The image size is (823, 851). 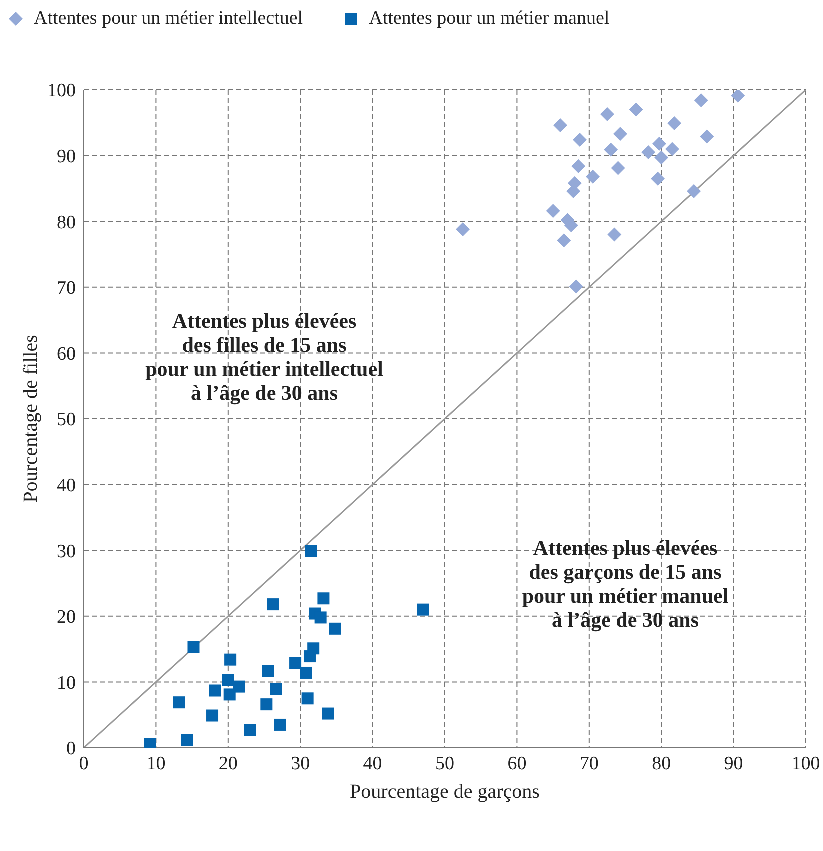 I want to click on x-tick-label: 100, so click(x=806, y=763).